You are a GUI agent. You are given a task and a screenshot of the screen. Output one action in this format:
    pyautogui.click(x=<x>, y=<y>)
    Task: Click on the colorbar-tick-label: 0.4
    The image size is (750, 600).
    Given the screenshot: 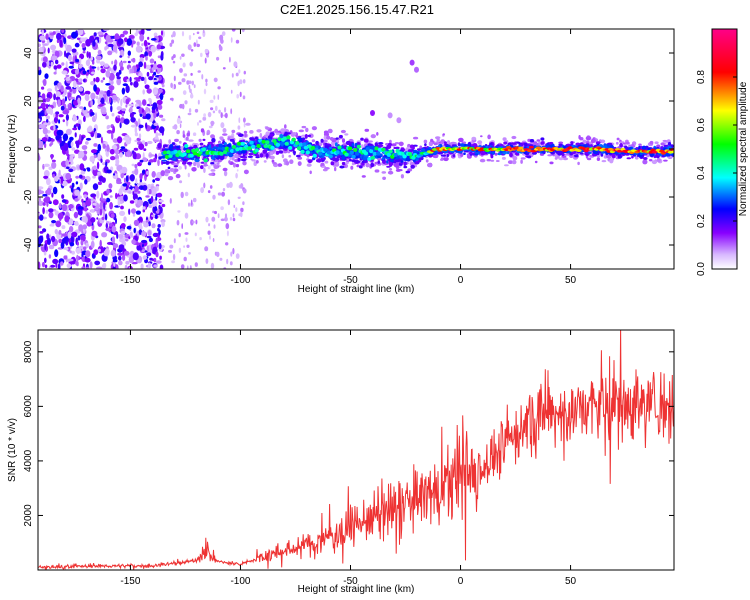 What is the action you would take?
    pyautogui.click(x=701, y=173)
    